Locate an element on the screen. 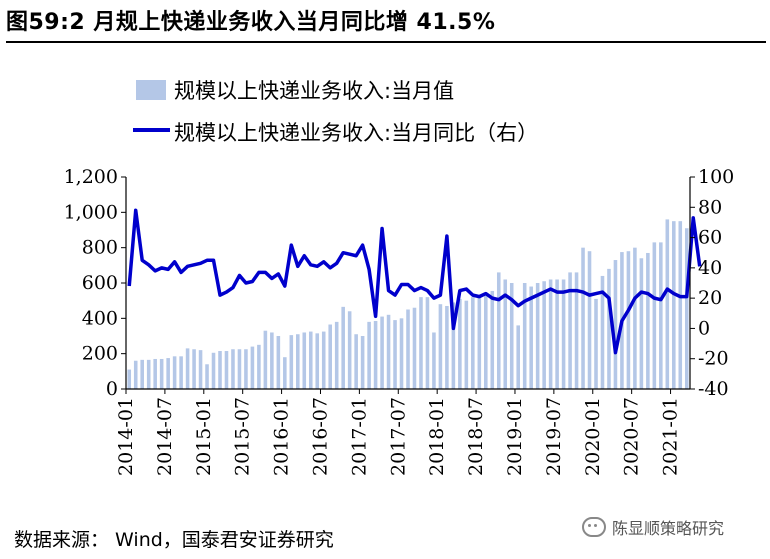 This screenshot has width=770, height=559. y-right-tick-label: 20 is located at coordinates (710, 298).